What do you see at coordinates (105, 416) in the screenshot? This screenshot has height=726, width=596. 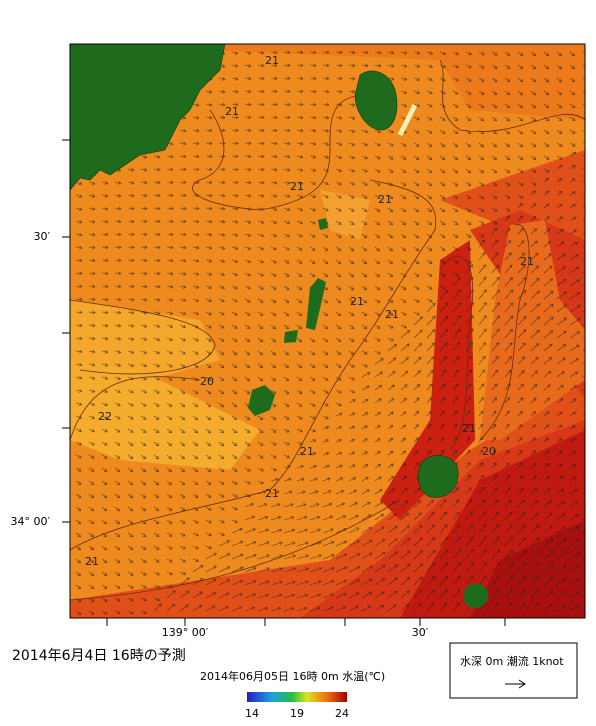 I see `contour-label: 22` at bounding box center [105, 416].